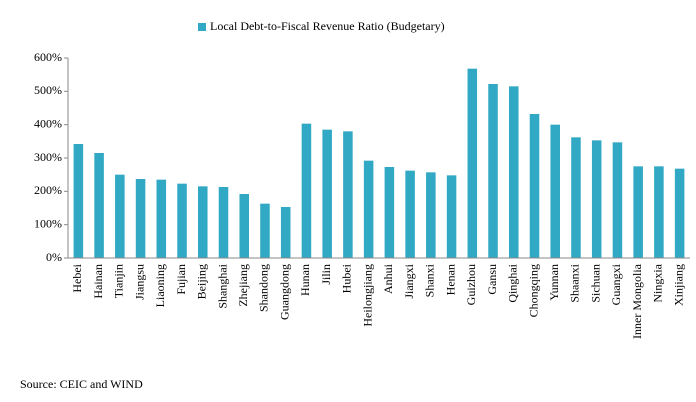 Image resolution: width=696 pixels, height=402 pixels. Describe the element at coordinates (243, 285) in the screenshot. I see `x-tick-label: Zhejiang` at that location.